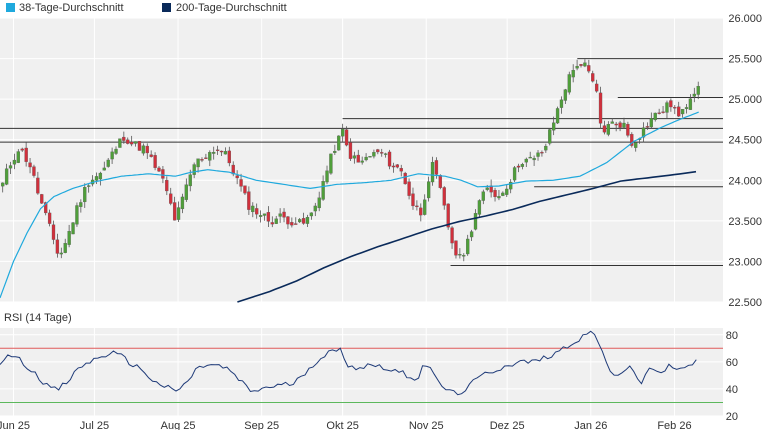 The image size is (765, 435). I want to click on rsi-line, so click(348, 363).